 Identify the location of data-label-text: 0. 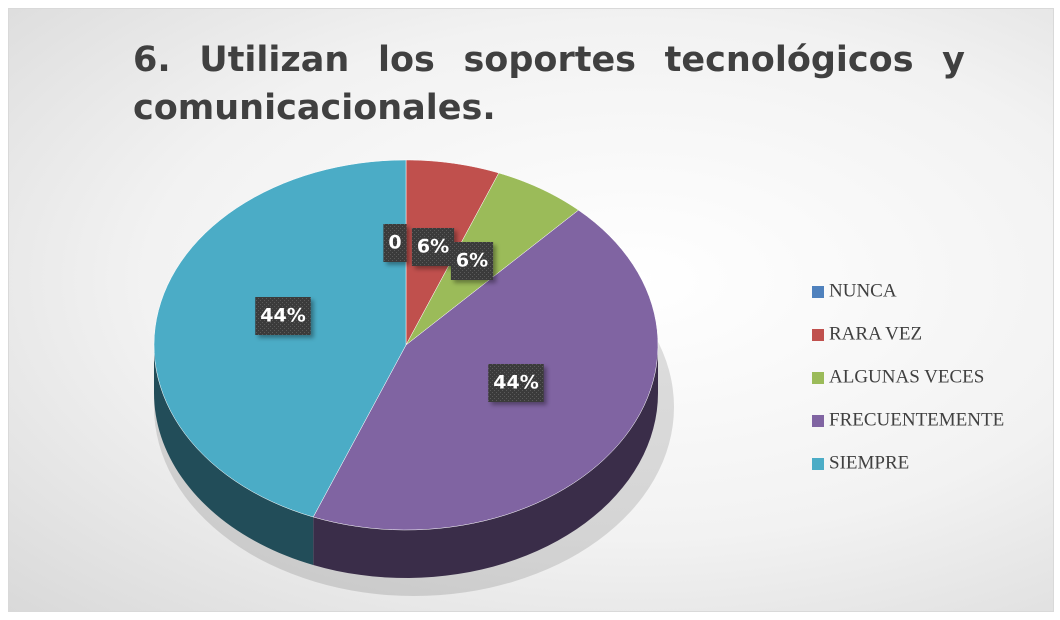
(394, 243).